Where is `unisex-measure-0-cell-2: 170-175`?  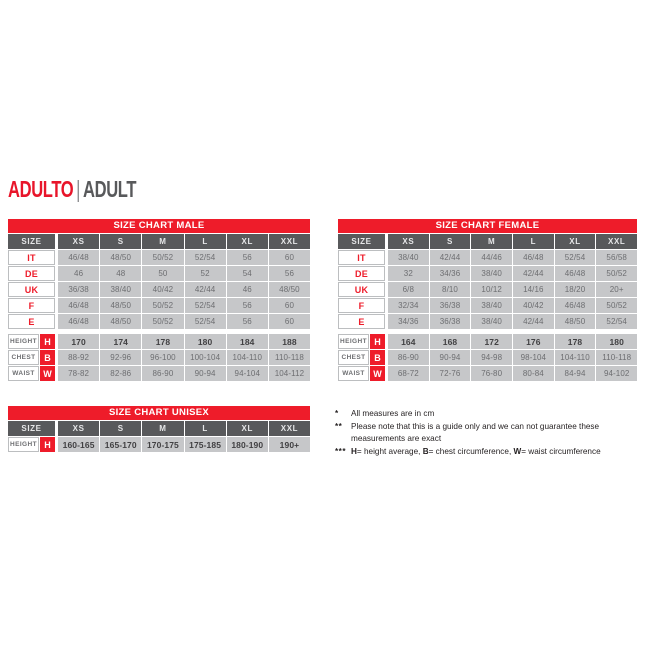 unisex-measure-0-cell-2: 170-175 is located at coordinates (163, 444).